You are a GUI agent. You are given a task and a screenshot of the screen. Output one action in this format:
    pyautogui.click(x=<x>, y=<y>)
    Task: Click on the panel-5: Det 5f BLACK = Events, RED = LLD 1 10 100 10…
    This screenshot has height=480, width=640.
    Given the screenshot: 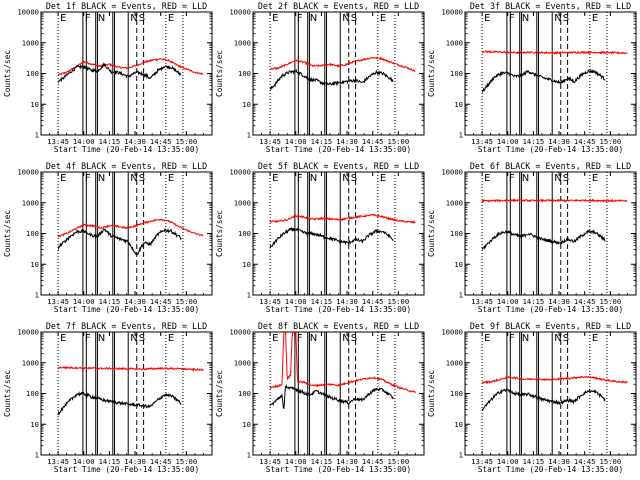 What is the action you would take?
    pyautogui.click(x=320, y=237)
    